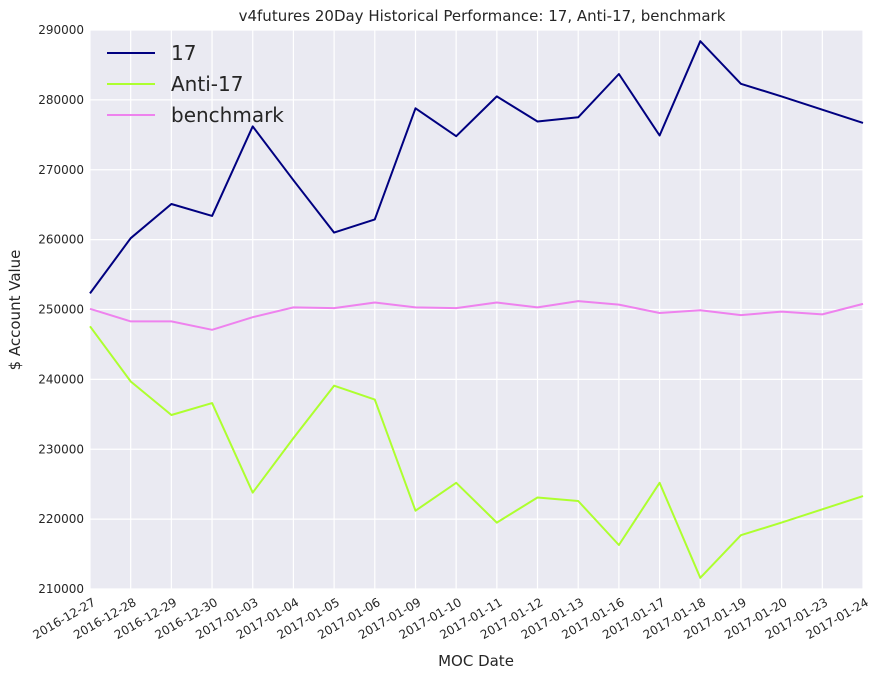 The height and width of the screenshot is (678, 873). Describe the element at coordinates (227, 115) in the screenshot. I see `legend-label: benchmark` at that location.